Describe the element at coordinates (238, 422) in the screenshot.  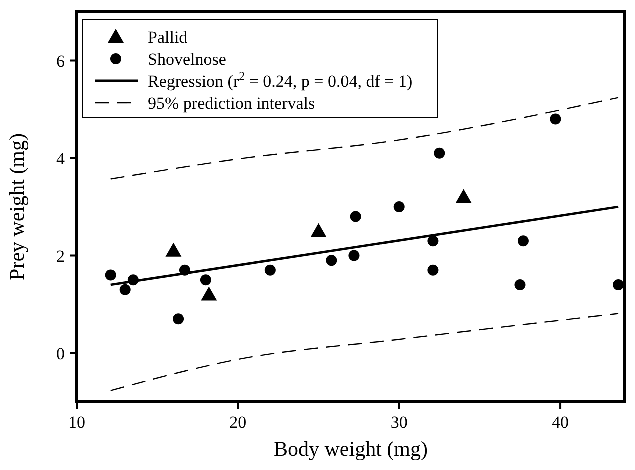
I see `x-tick-label: 20` at that location.